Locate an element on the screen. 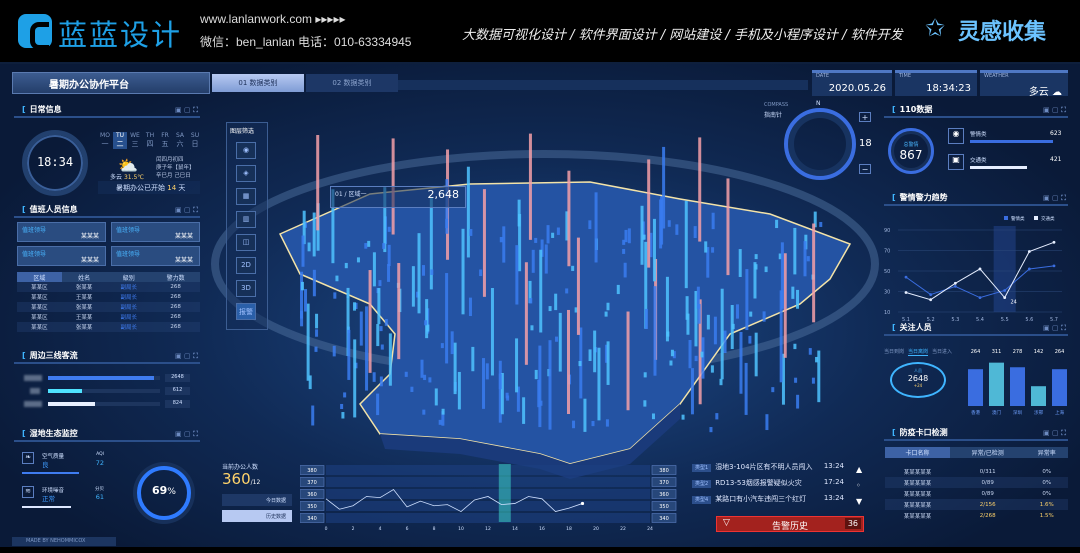 The height and width of the screenshot is (553, 1080). police-item-value: 421 is located at coordinates (1056, 159).